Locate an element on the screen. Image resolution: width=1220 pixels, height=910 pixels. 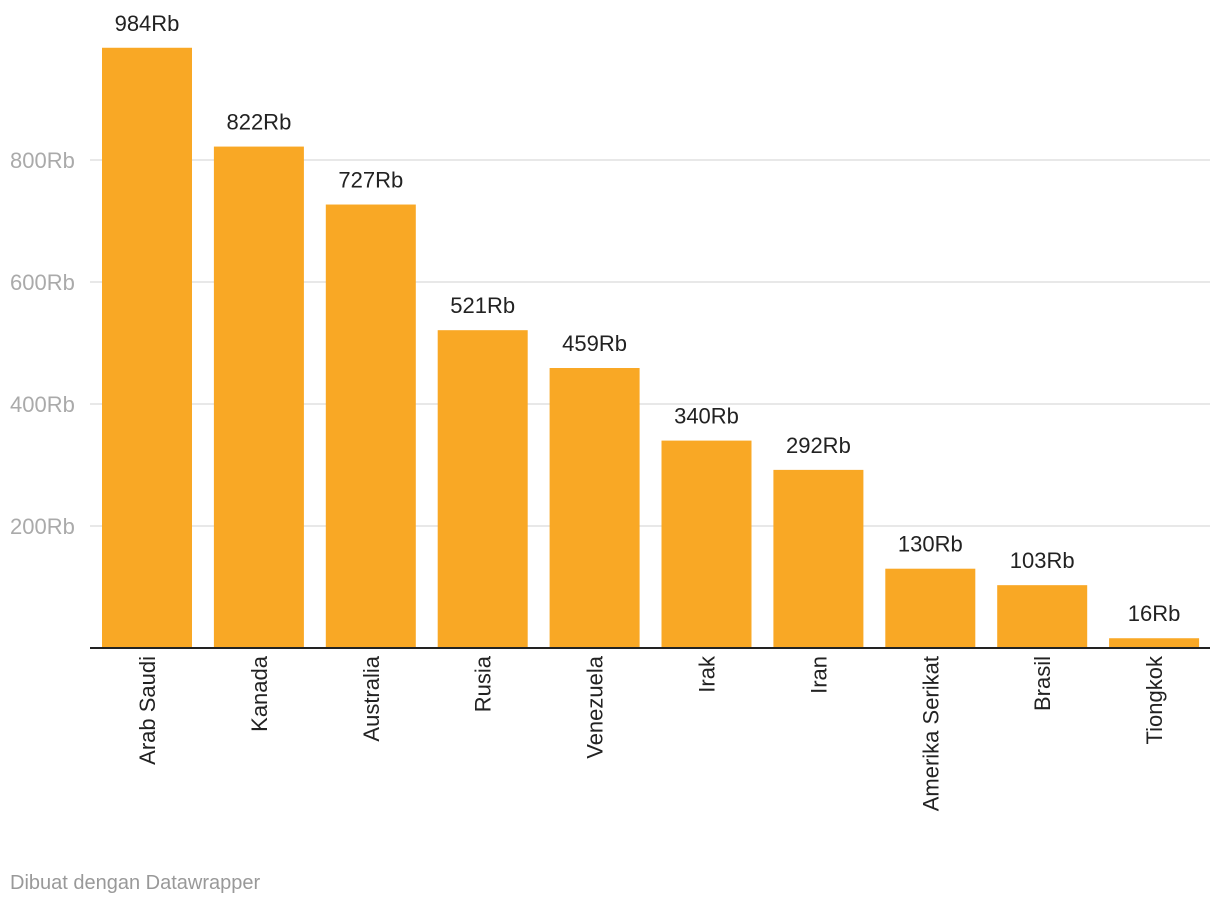
x-tick-label: Brasil is located at coordinates (1042, 683).